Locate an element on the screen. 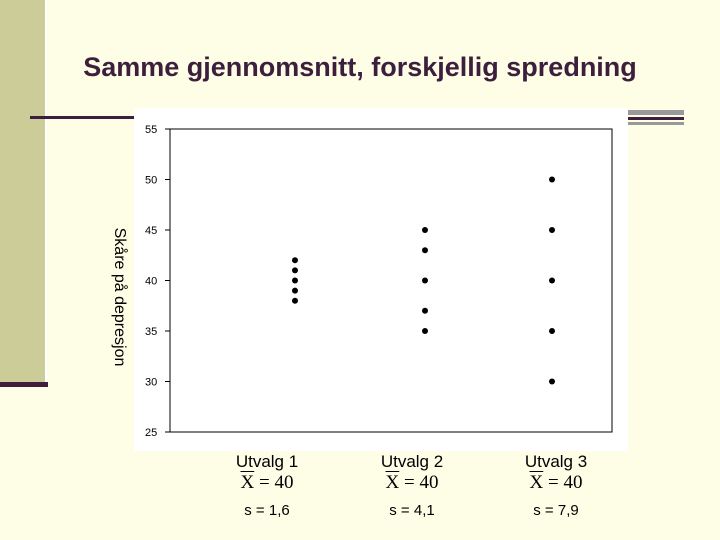 This screenshot has height=540, width=720. sample-1-mean-symbol: X is located at coordinates (247, 482).